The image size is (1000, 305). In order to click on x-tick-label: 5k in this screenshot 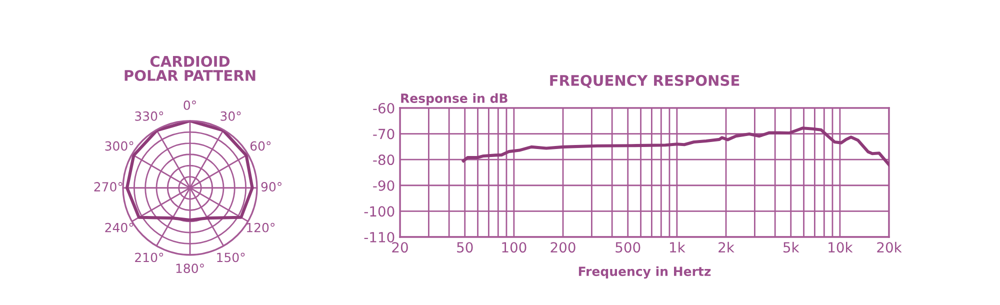, I will do `click(791, 247)`.